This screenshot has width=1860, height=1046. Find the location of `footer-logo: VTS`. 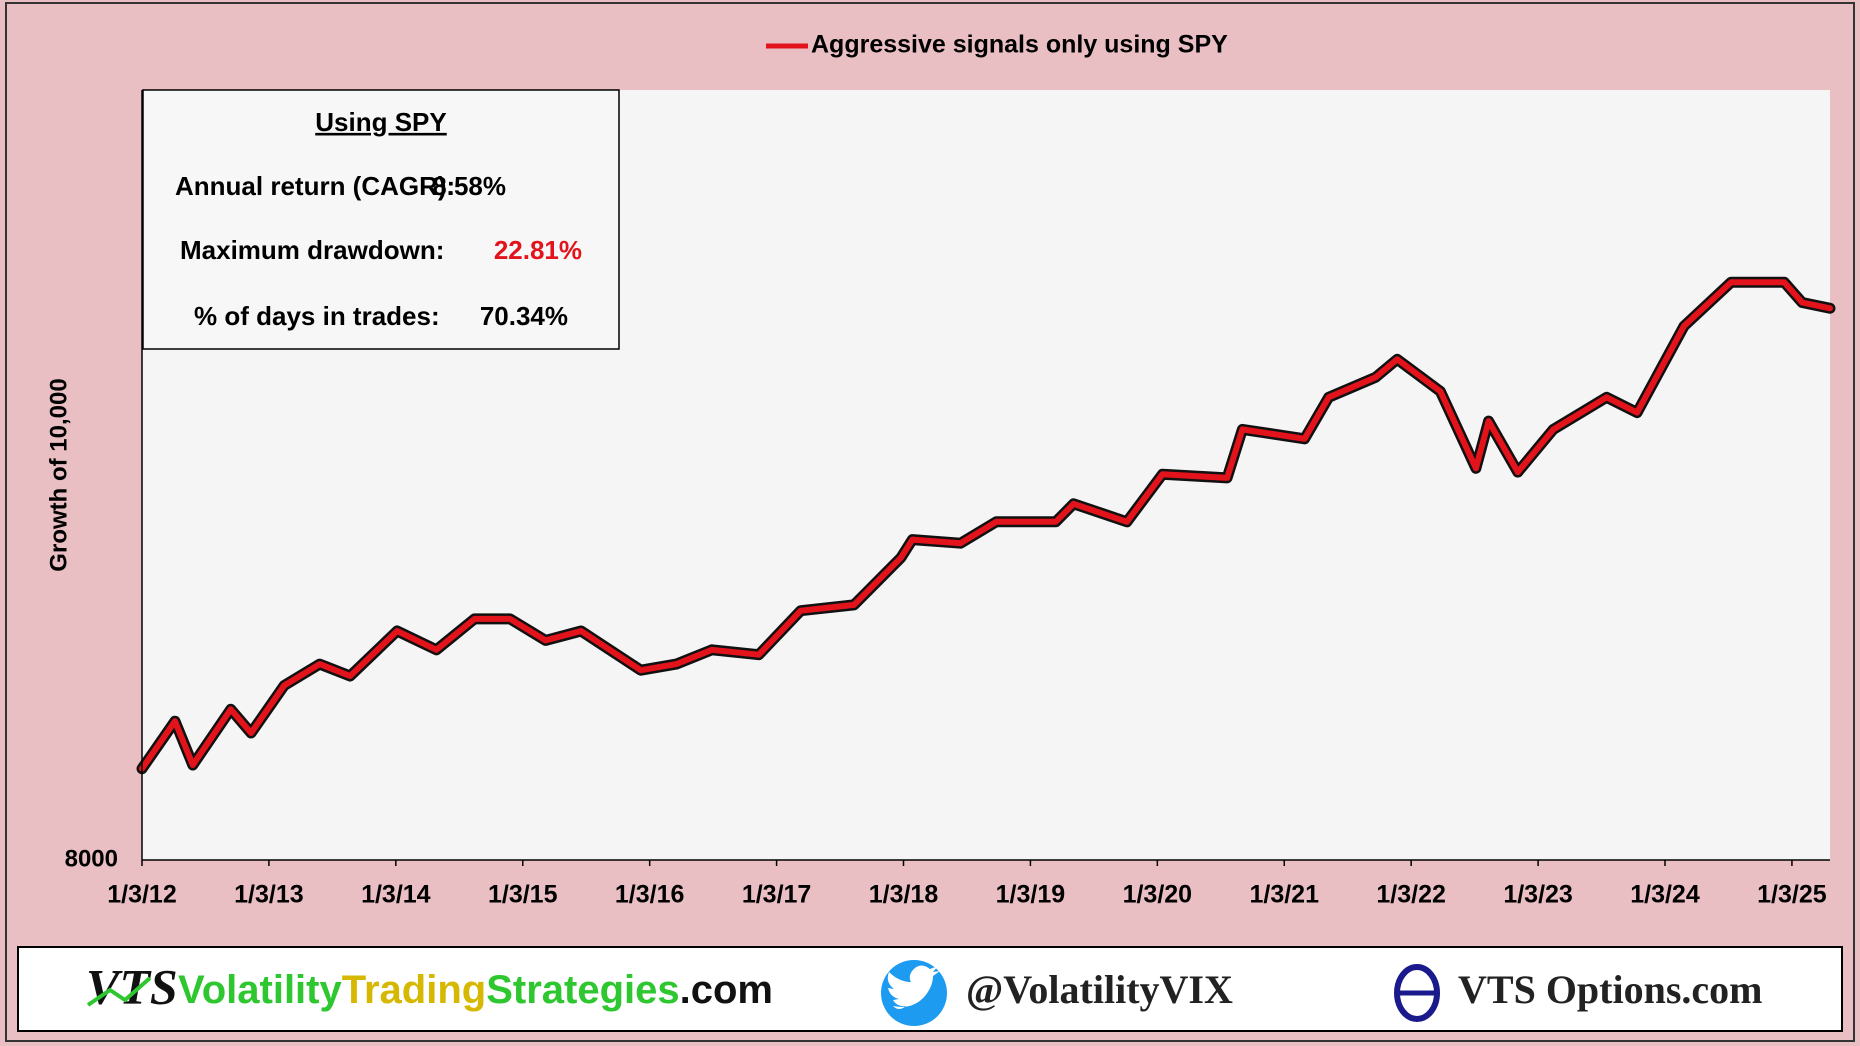

footer-logo: VTS is located at coordinates (132, 986).